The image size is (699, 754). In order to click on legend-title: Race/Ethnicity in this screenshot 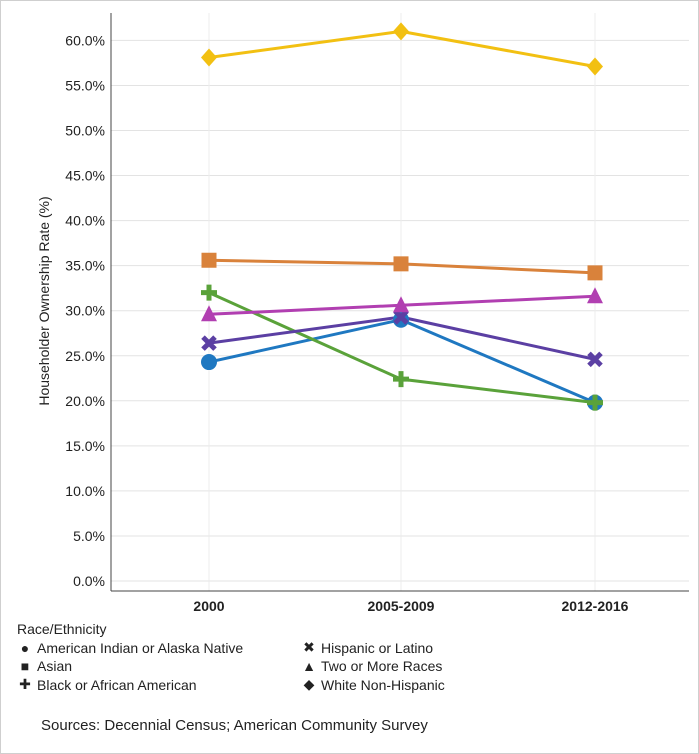, I will do `click(62, 629)`.